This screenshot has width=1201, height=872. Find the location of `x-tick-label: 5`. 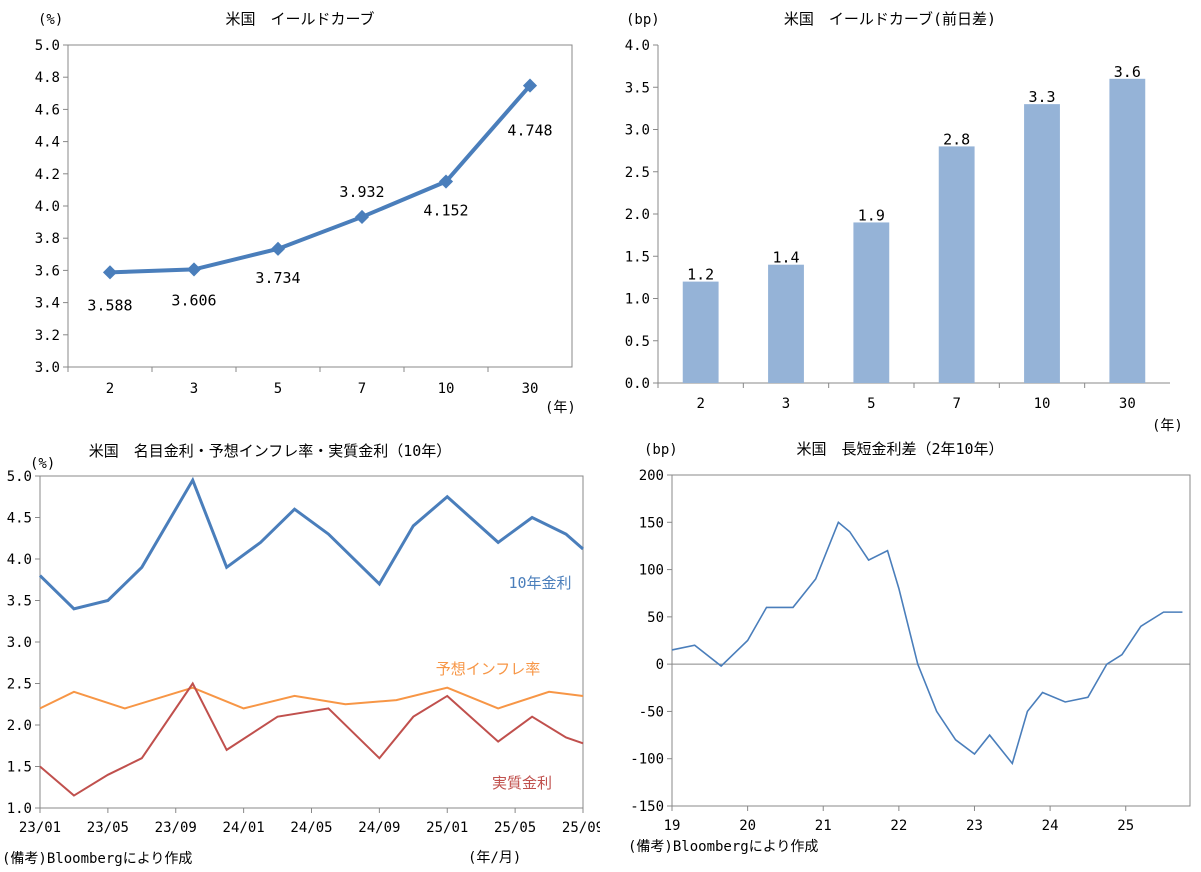

x-tick-label: 5 is located at coordinates (871, 404).